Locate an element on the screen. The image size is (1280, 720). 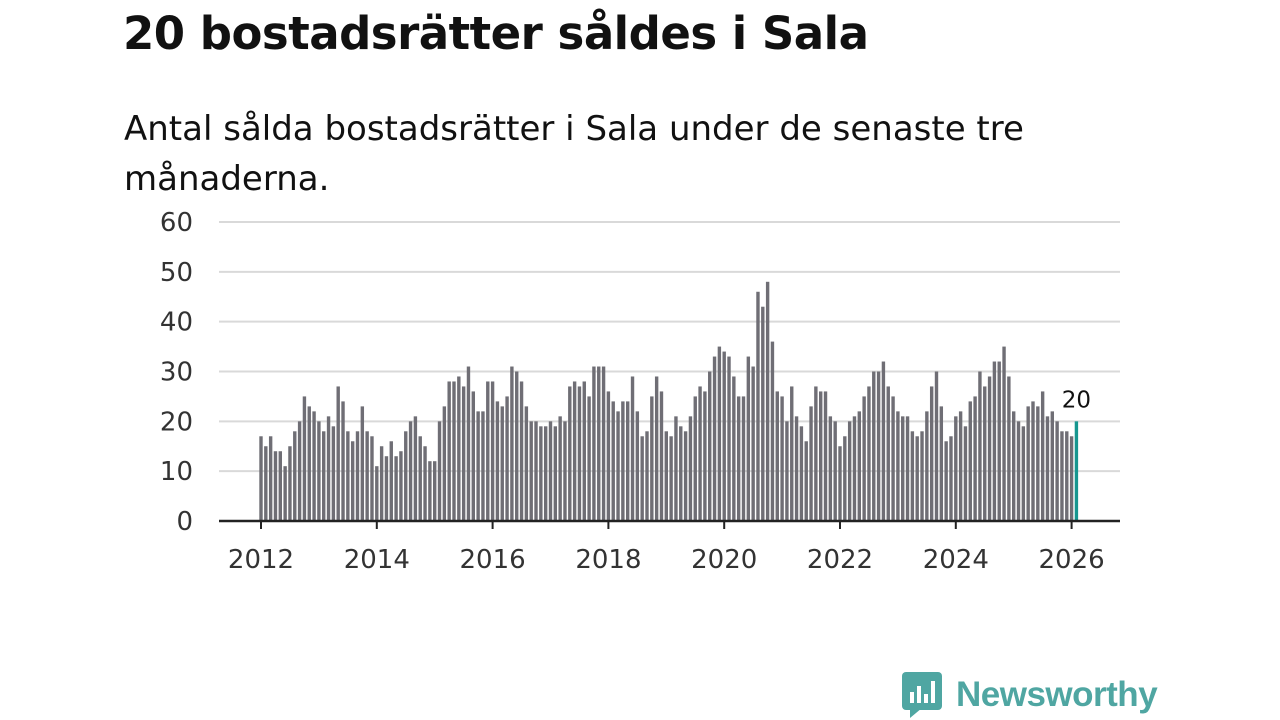
x-tick-label: 2014 is located at coordinates (377, 560).